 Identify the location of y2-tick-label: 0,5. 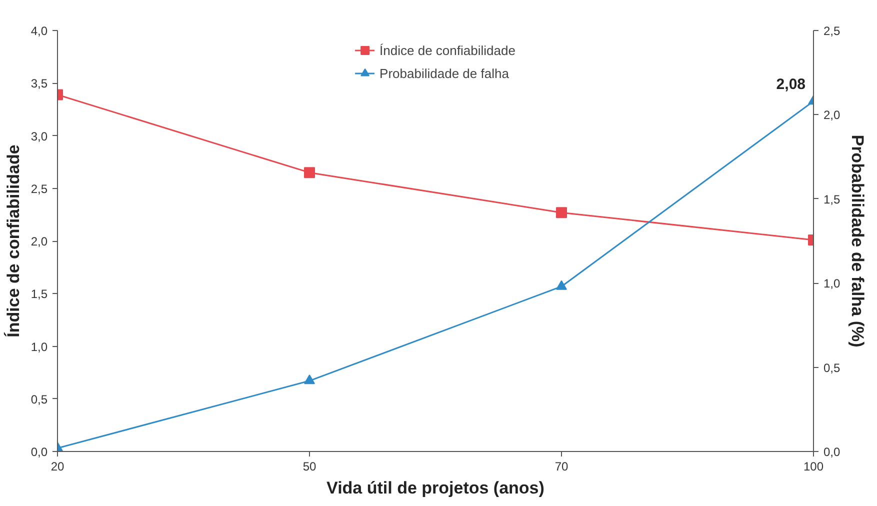
(832, 367).